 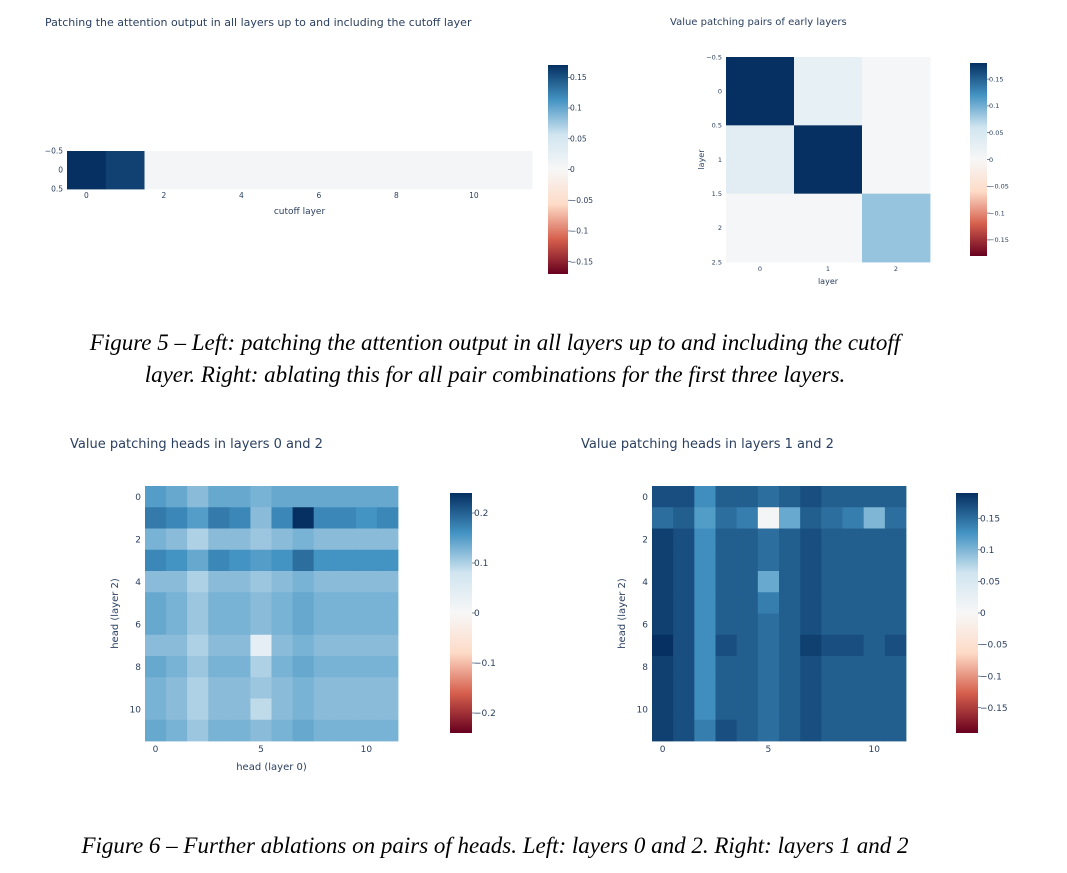 I want to click on chart1-x-tick-4: 8, so click(x=396, y=195).